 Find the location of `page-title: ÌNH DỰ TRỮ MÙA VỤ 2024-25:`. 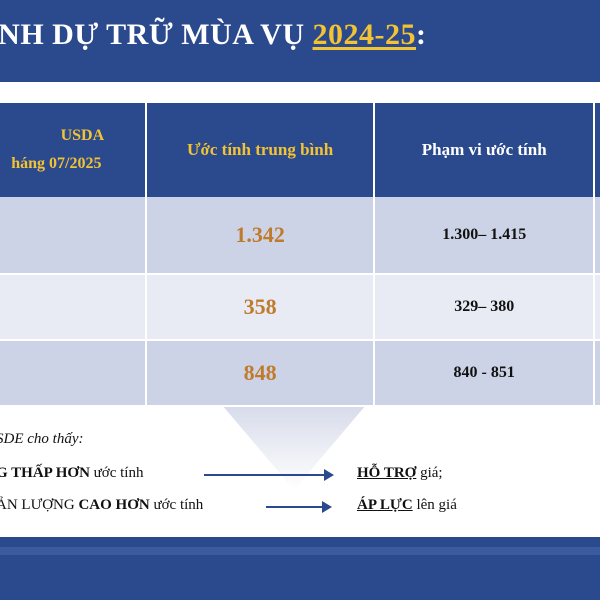

page-title: ÌNH DỰ TRỮ MÙA VỤ 2024-25: is located at coordinates (213, 35).